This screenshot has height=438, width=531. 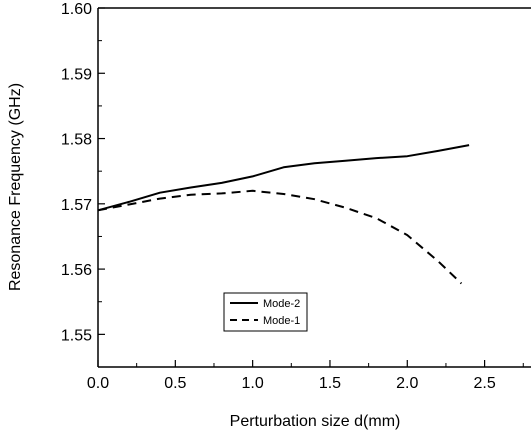 I want to click on y-tick-label: 1.58, so click(x=76, y=140).